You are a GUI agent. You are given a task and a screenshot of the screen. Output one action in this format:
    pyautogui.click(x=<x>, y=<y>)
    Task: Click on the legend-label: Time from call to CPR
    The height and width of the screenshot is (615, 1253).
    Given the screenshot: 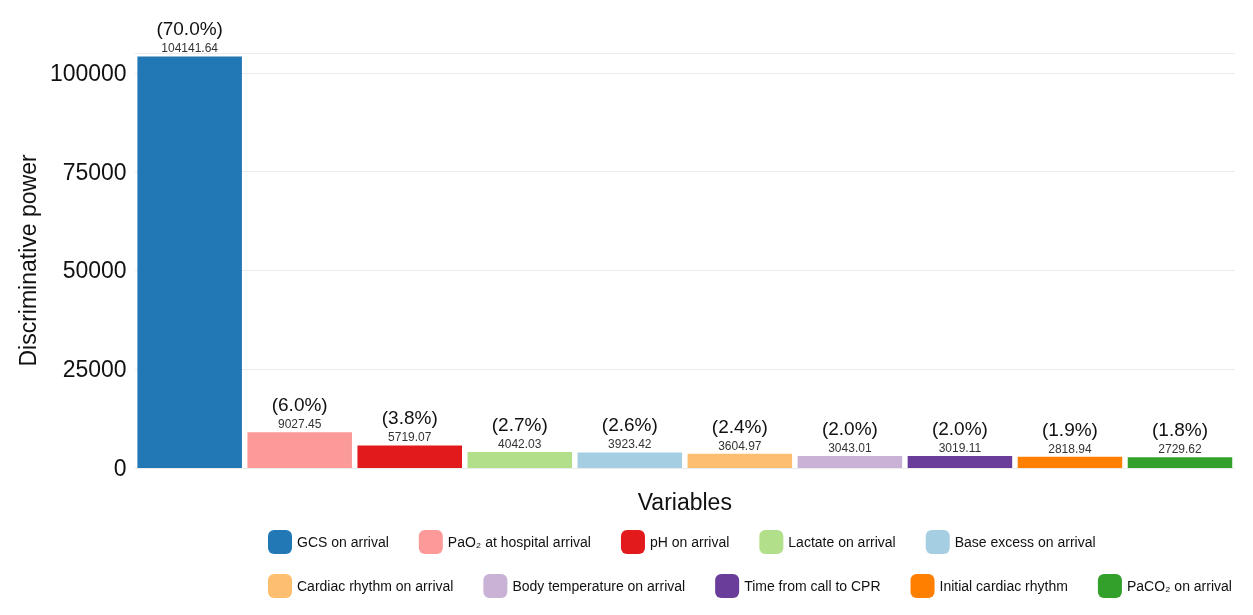 What is the action you would take?
    pyautogui.click(x=812, y=586)
    